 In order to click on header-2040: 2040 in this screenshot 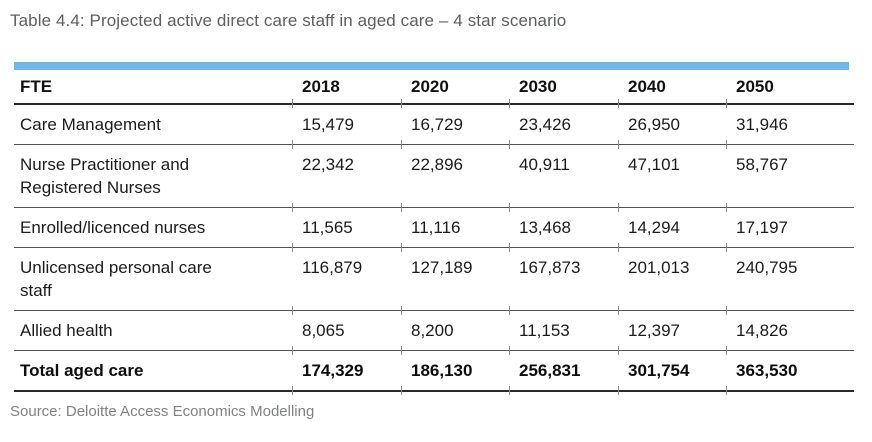, I will do `click(672, 89)`.